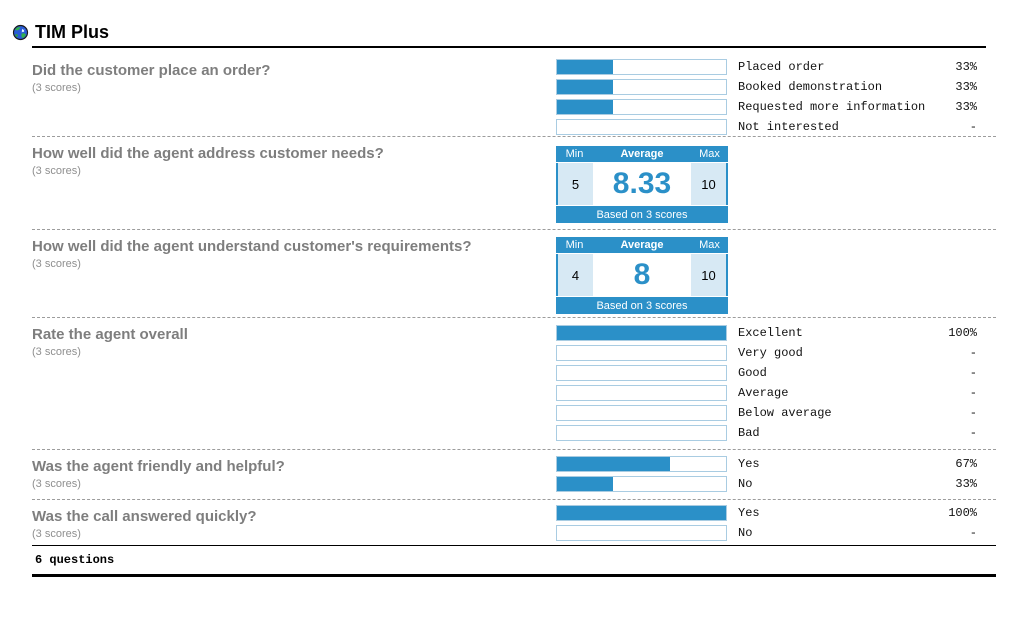 Image resolution: width=1024 pixels, height=619 pixels. I want to click on stats-box: Min Average Max 4 8 10 Based on 3 scores, so click(642, 275).